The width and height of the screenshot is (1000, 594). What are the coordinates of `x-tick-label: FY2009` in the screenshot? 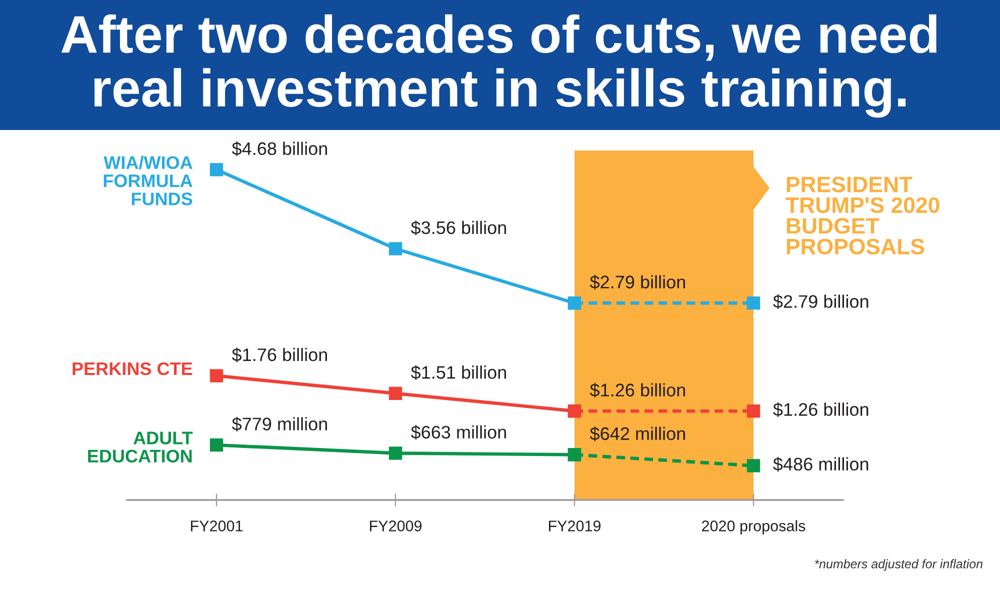 It's located at (396, 526).